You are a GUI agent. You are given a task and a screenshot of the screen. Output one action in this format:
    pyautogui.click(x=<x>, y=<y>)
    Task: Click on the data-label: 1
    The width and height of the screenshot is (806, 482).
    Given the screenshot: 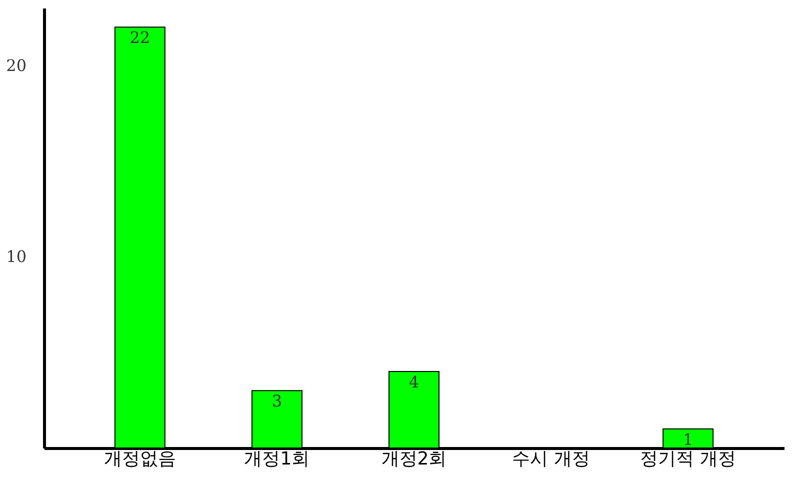 What is the action you would take?
    pyautogui.click(x=688, y=439)
    